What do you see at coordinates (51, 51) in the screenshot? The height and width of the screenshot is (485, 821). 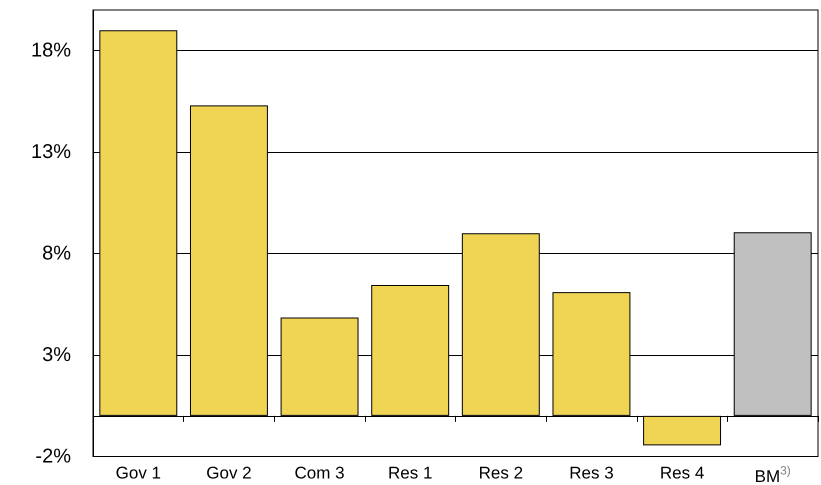 I see `y-tick-label: 18%` at bounding box center [51, 51].